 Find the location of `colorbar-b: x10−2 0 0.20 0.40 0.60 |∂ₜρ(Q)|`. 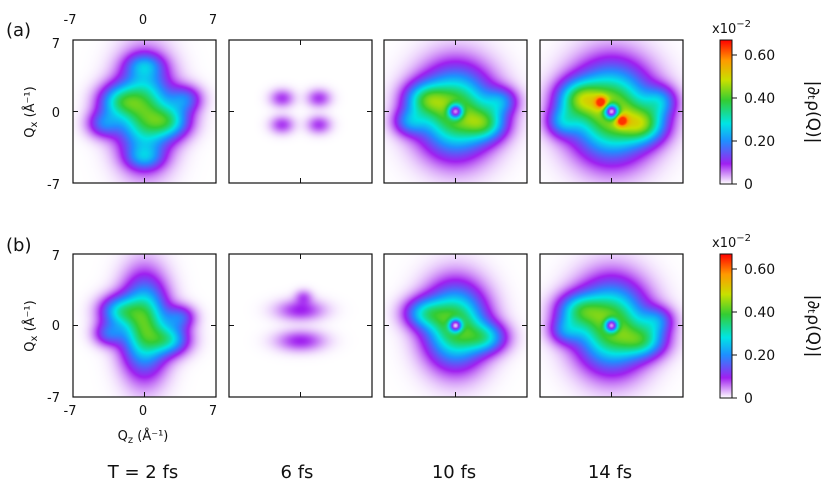

colorbar-b: x10−2 0 0.20 0.40 0.60 |∂ₜρ(Q)| is located at coordinates (767, 320).